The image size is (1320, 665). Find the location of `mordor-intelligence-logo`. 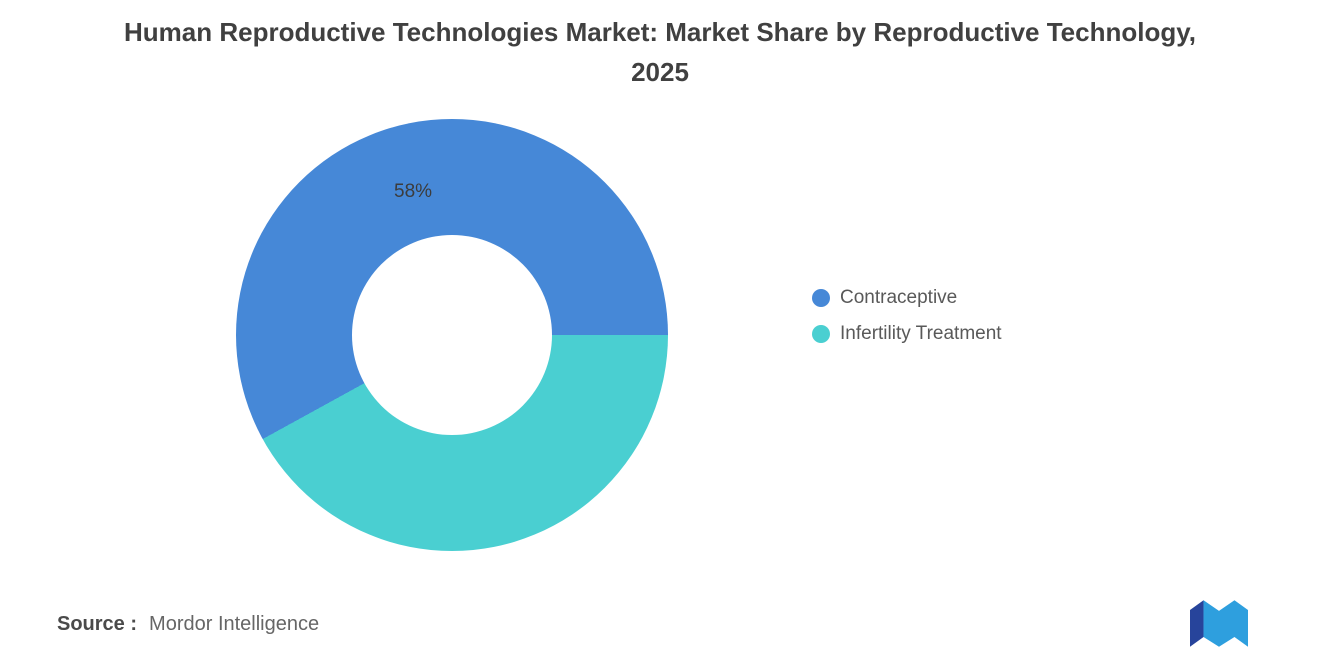

mordor-intelligence-logo is located at coordinates (1219, 623).